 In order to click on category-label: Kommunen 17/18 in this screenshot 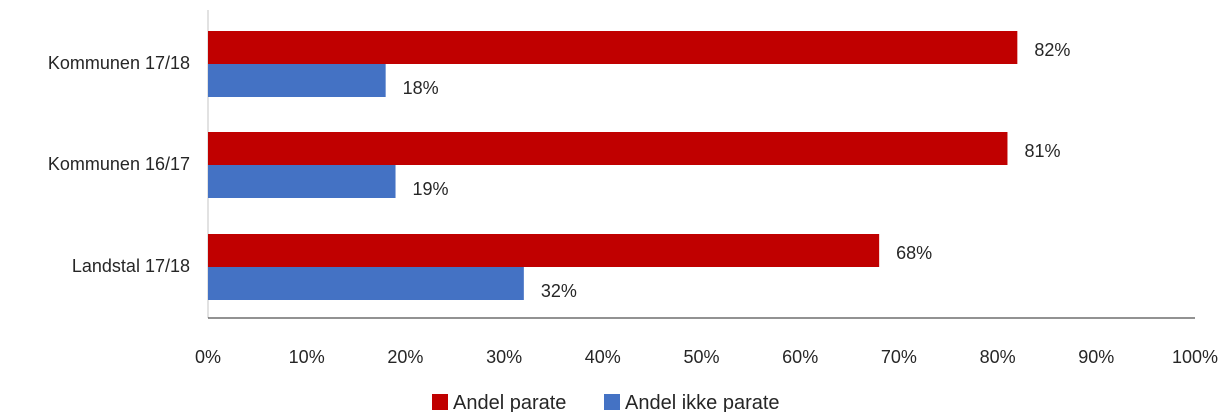, I will do `click(119, 63)`.